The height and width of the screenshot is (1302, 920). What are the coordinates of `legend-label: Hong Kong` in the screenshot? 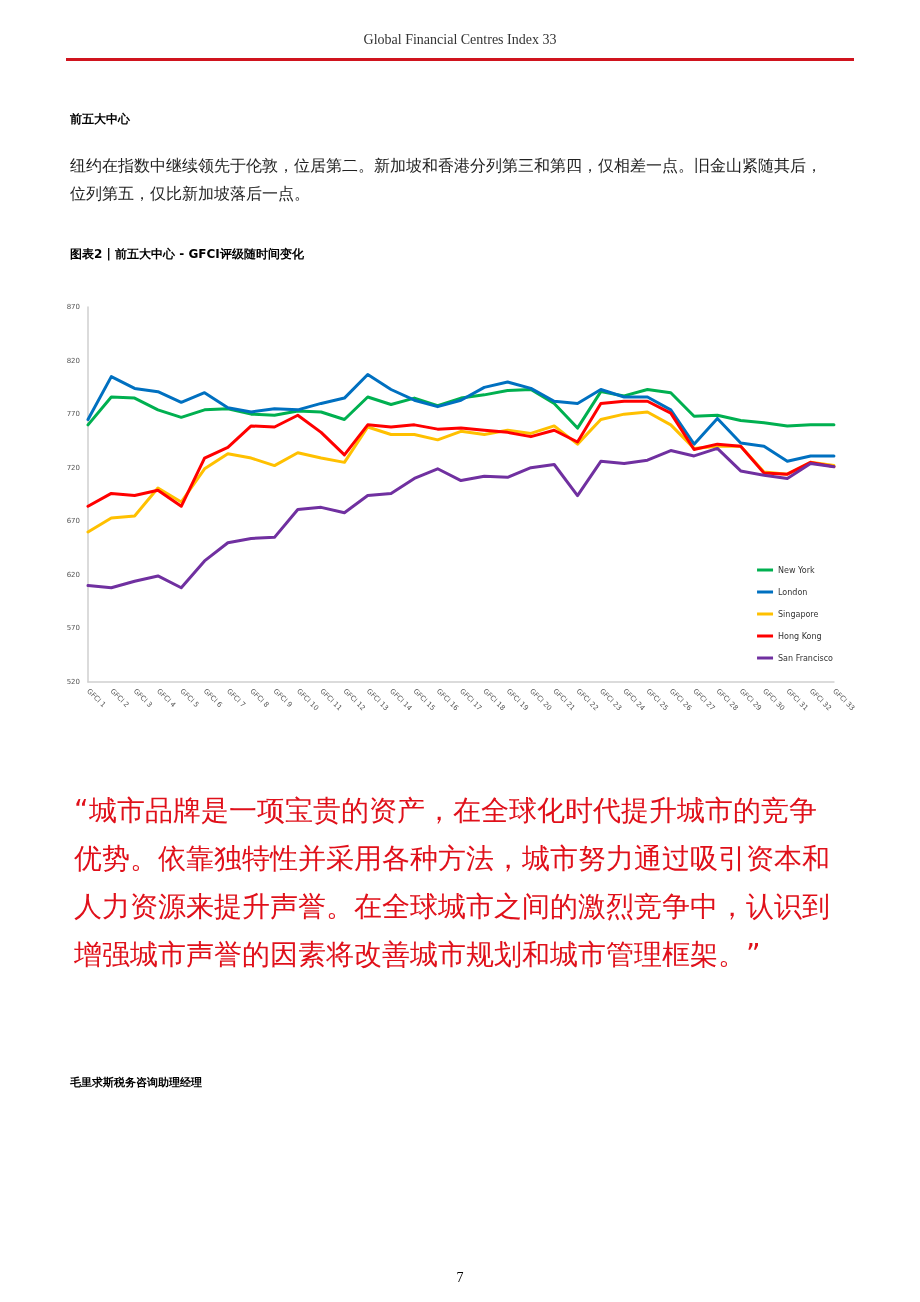 It's located at (800, 636).